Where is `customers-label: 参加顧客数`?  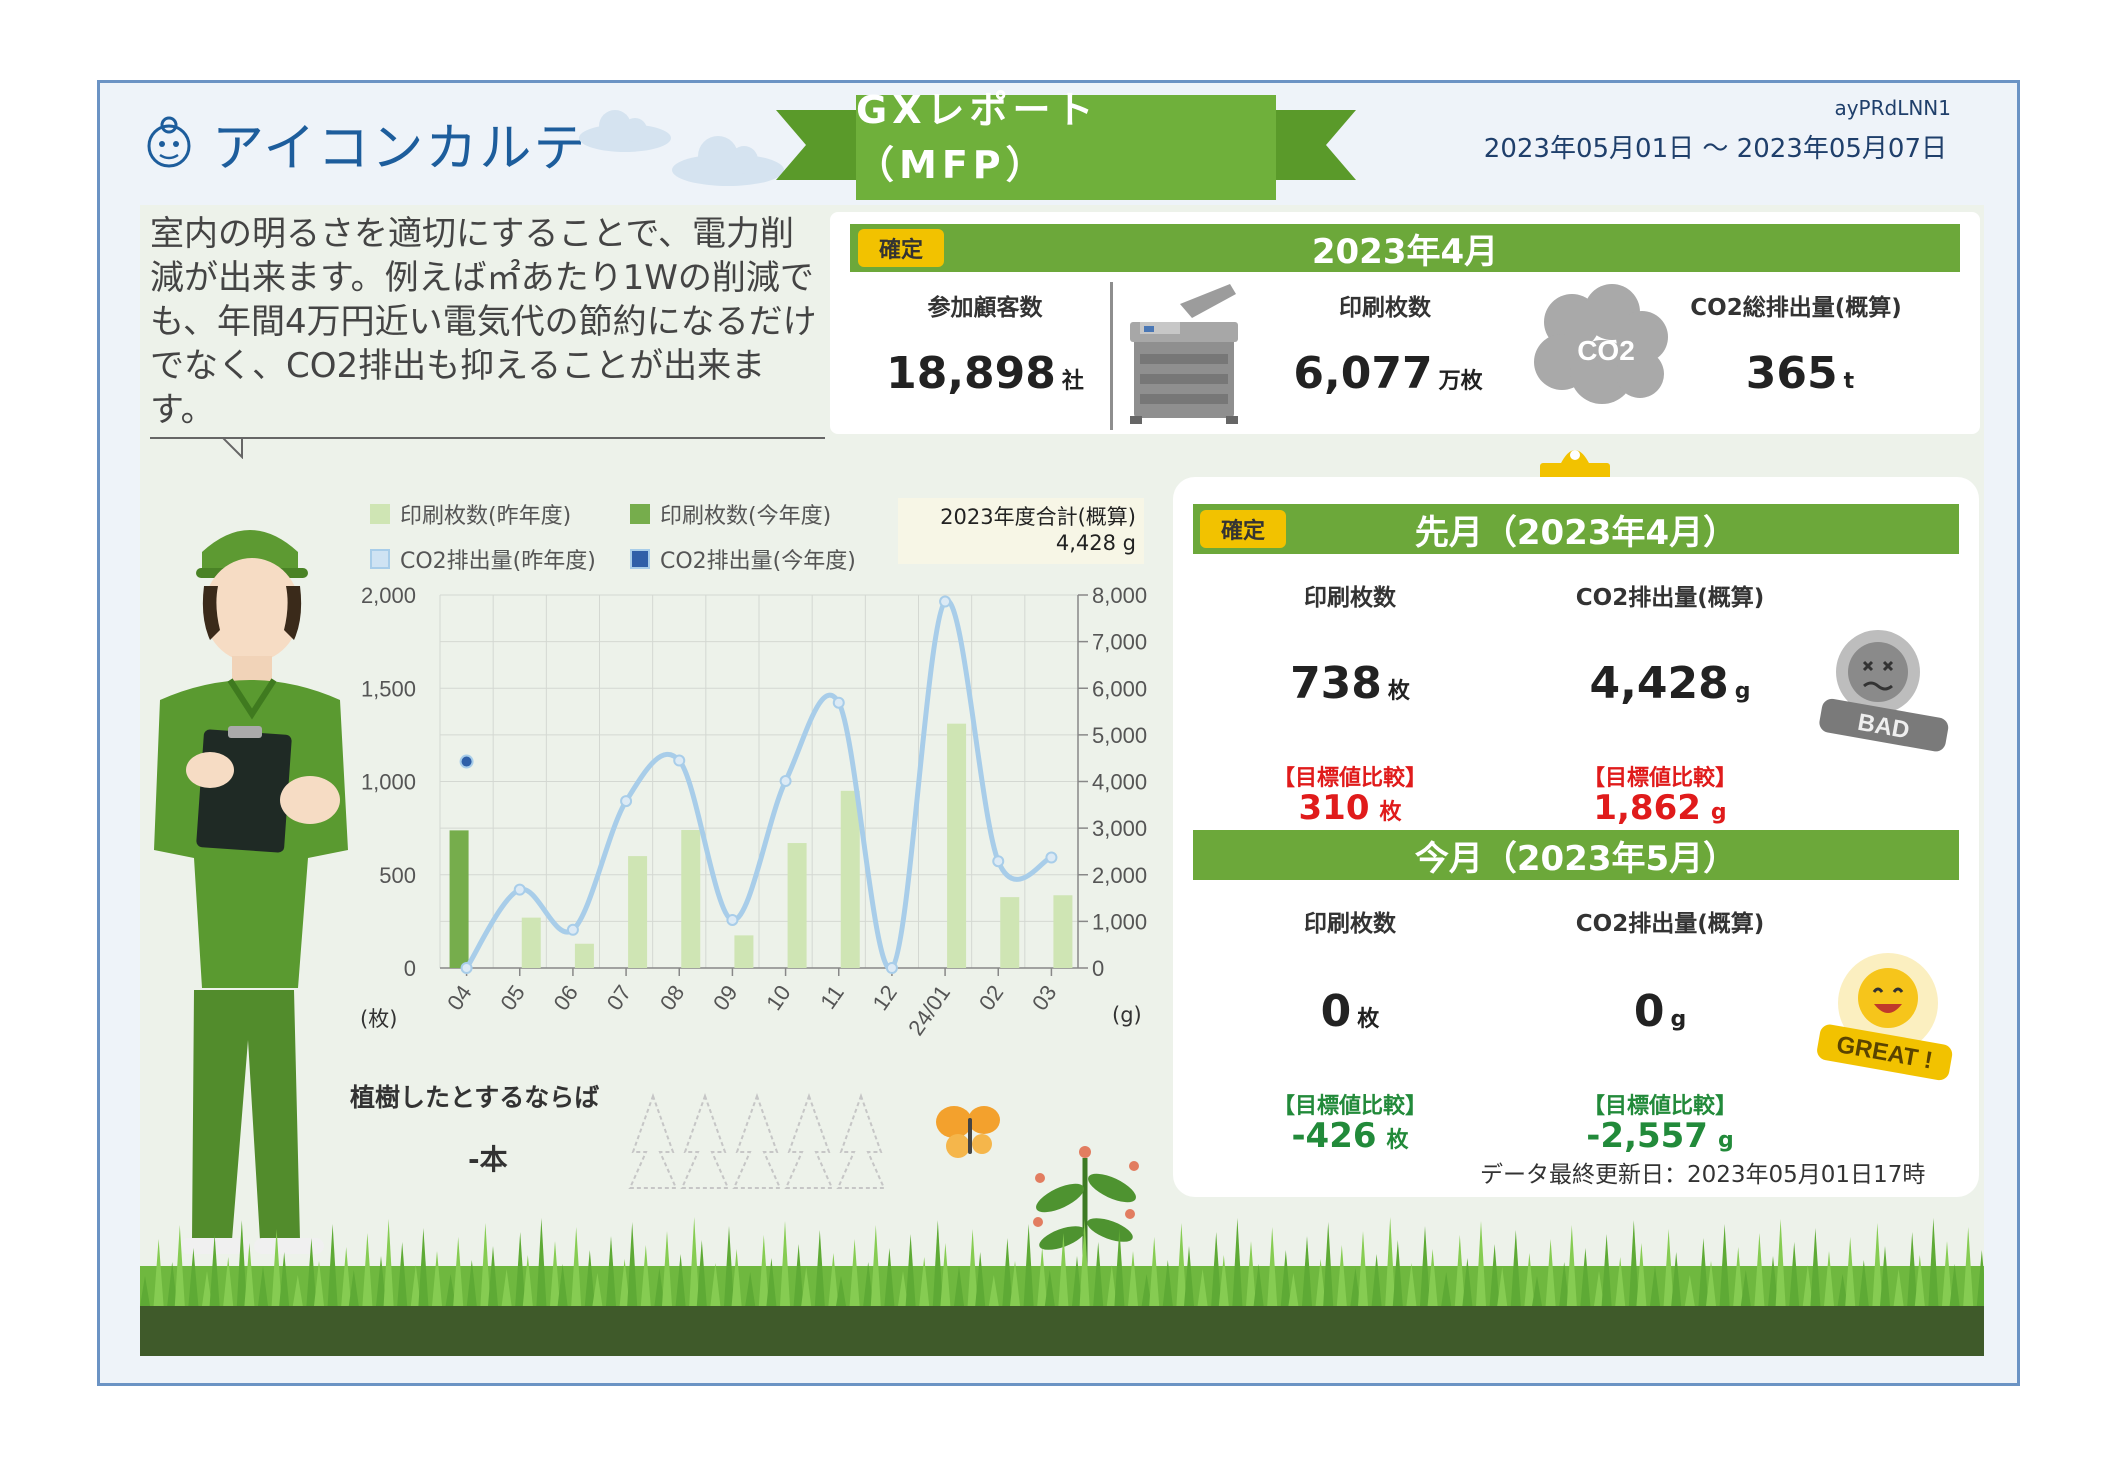
customers-label: 参加顧客数 is located at coordinates (985, 308).